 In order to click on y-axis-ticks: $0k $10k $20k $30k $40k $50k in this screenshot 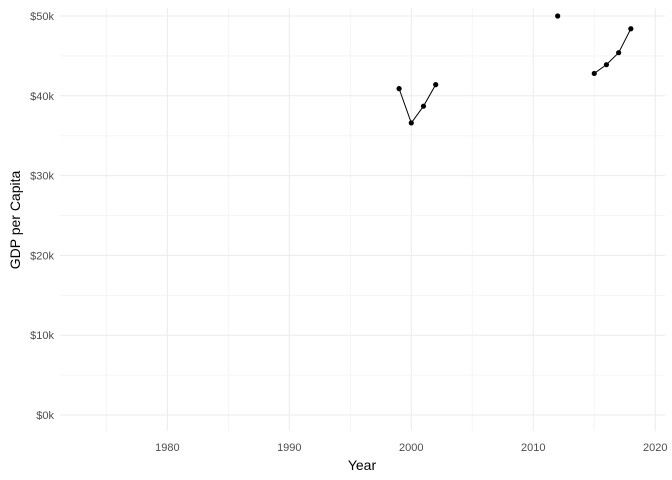, I will do `click(42, 216)`.